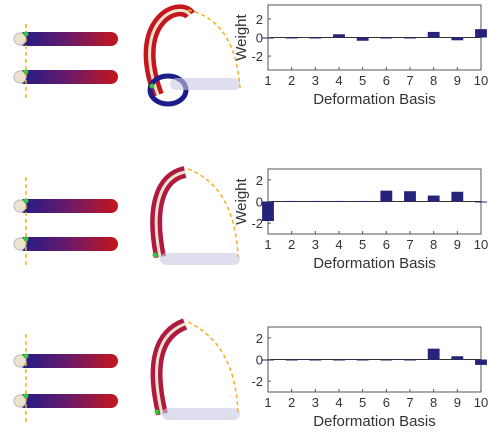 The height and width of the screenshot is (441, 490). Describe the element at coordinates (126, 371) in the screenshot. I see `row-3-figure` at that location.